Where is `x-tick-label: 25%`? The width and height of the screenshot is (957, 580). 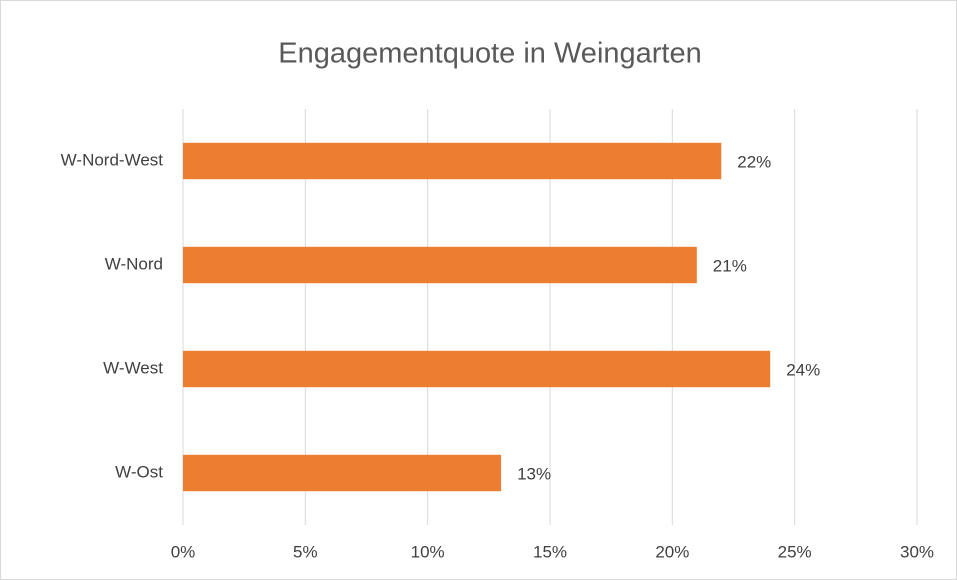 x-tick-label: 25% is located at coordinates (795, 551).